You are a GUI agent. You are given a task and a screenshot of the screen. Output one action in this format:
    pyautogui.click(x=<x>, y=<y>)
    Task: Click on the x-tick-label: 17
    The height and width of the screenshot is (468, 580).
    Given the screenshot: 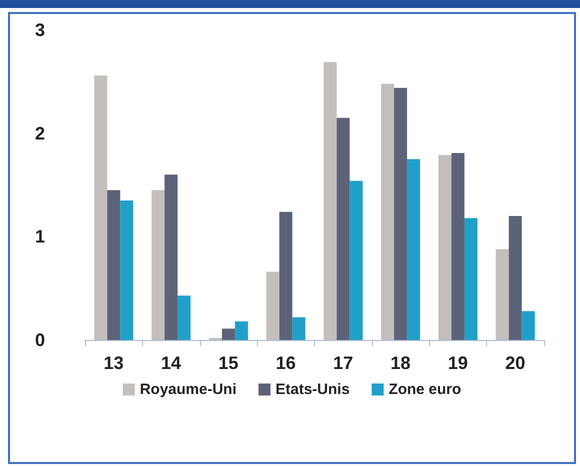 What is the action you would take?
    pyautogui.click(x=343, y=363)
    